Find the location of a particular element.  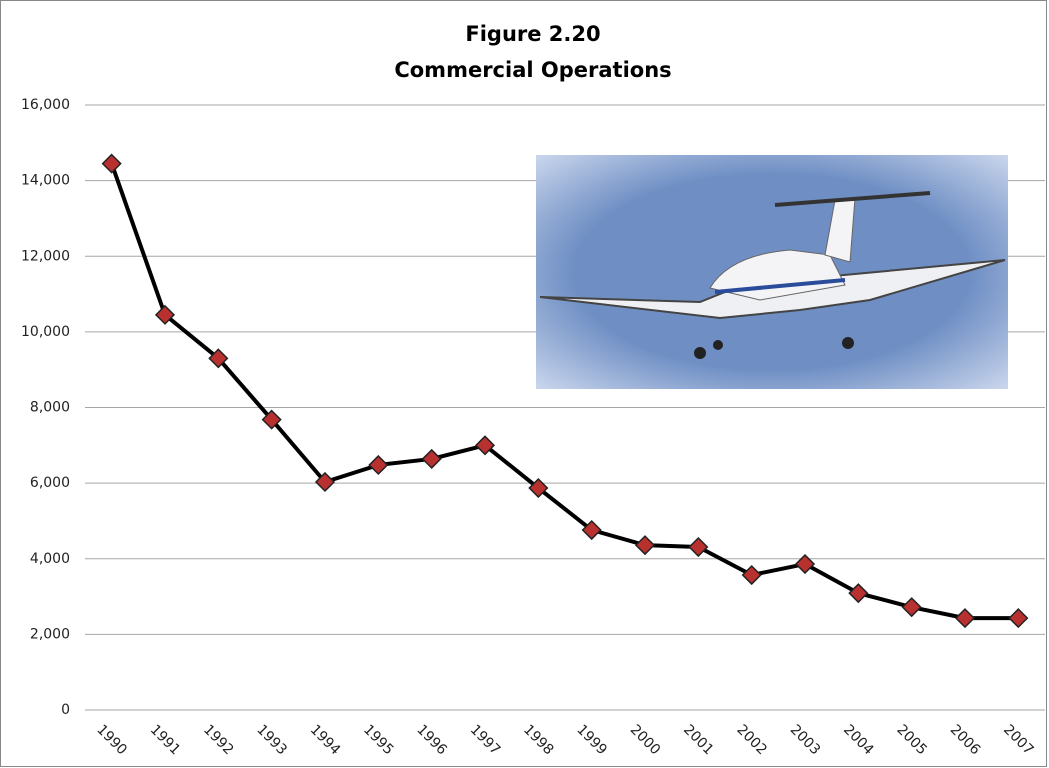

y-tick-label: 6,000 is located at coordinates (50, 483).